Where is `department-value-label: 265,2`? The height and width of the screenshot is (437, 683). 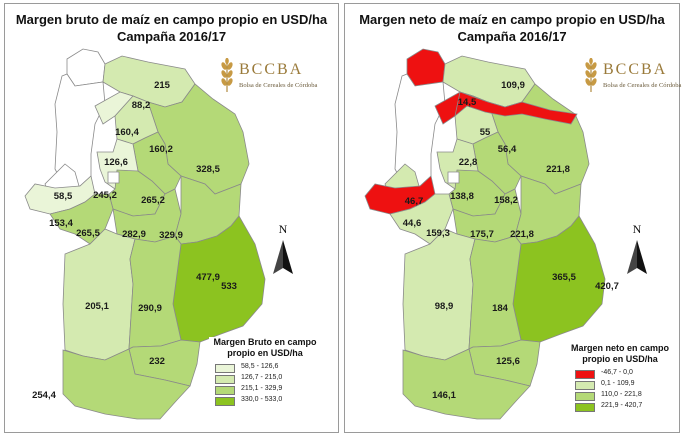
department-value-label: 265,2 is located at coordinates (153, 200).